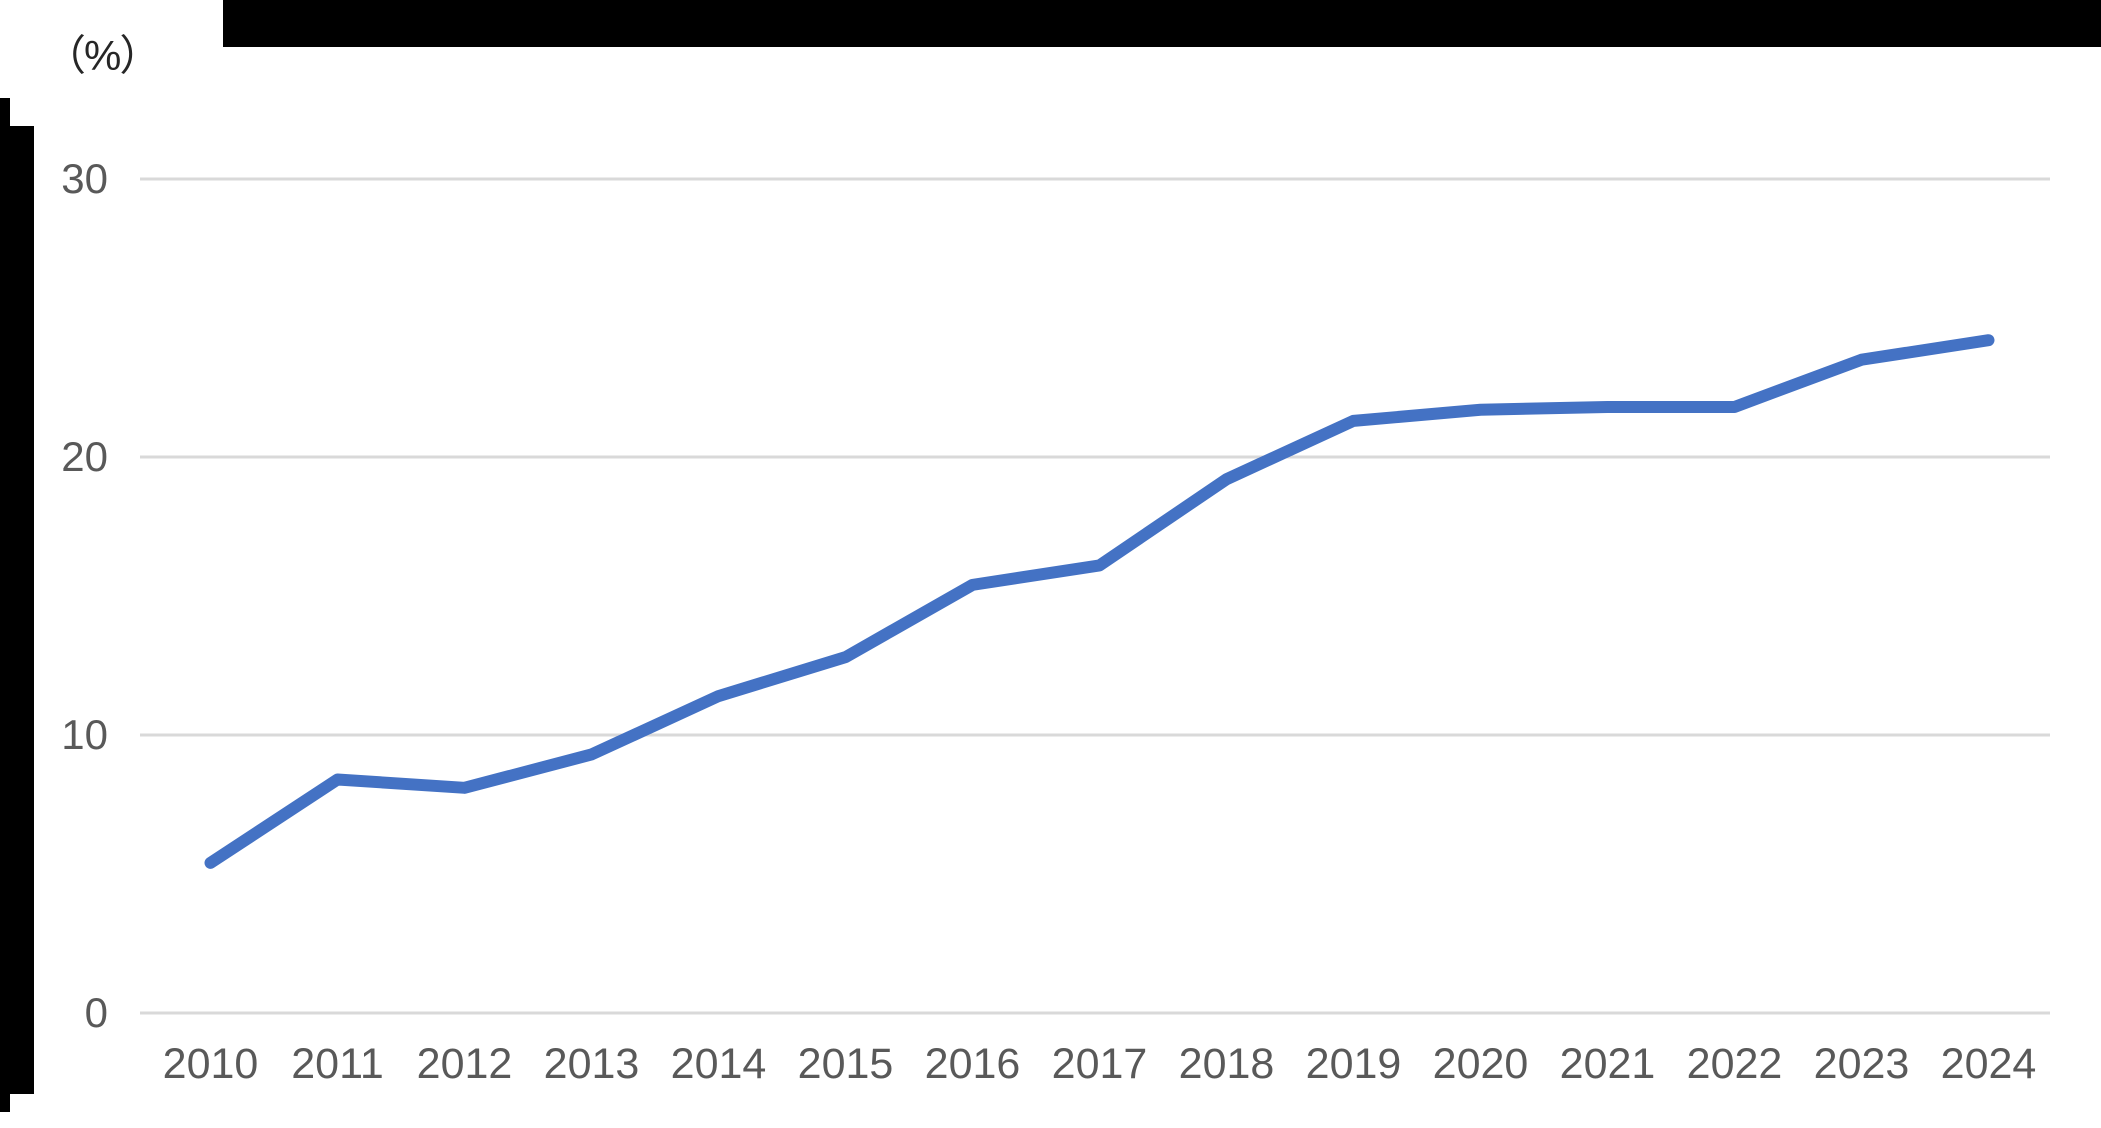  I want to click on y-tick-label: 20, so click(84, 456).